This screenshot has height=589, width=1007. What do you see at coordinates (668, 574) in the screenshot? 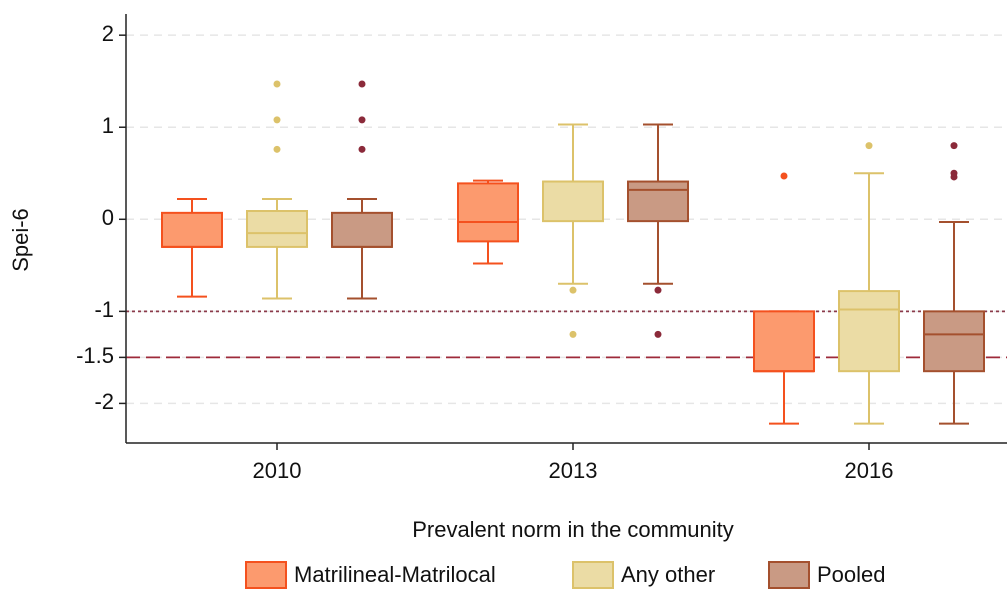
I see `legend-label: Any other` at bounding box center [668, 574].